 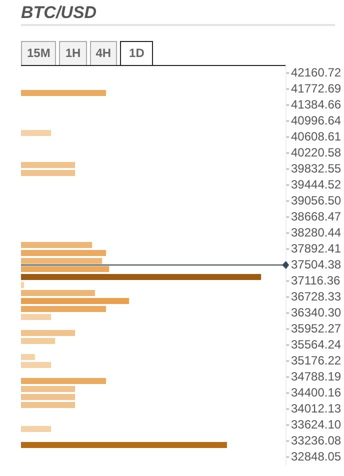 What do you see at coordinates (316, 136) in the screenshot?
I see `y-tick-label: 40608.61` at bounding box center [316, 136].